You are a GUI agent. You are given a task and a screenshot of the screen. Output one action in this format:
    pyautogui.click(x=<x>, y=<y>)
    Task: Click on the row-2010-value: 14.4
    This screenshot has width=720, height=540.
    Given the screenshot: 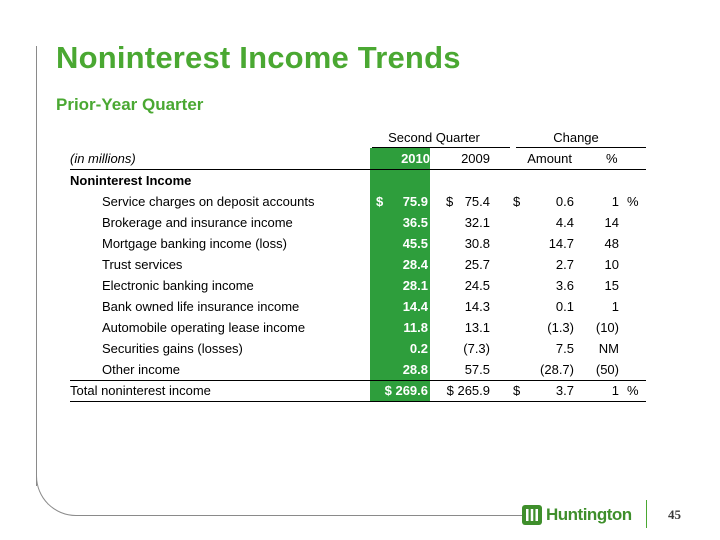 What is the action you would take?
    pyautogui.click(x=415, y=306)
    